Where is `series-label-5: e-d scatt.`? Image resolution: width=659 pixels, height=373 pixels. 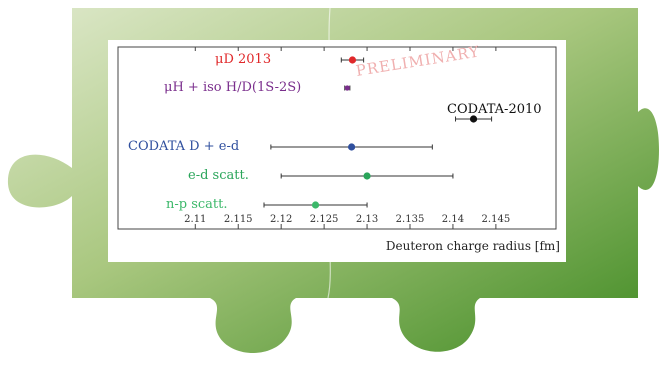
series-label-5: e-d scatt. is located at coordinates (218, 175).